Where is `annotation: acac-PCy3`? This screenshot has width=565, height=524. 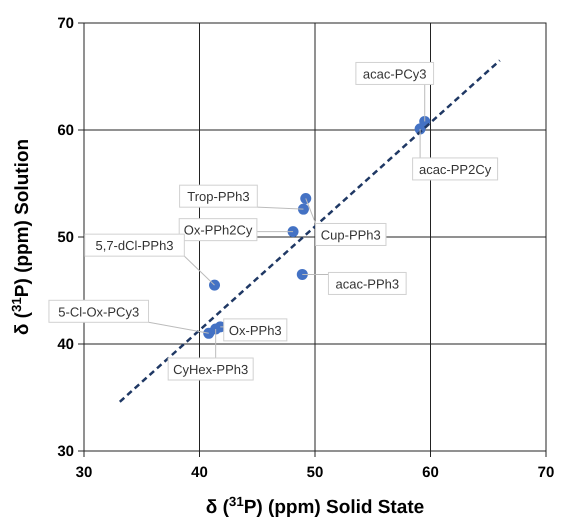
annotation: acac-PCy3 is located at coordinates (394, 74).